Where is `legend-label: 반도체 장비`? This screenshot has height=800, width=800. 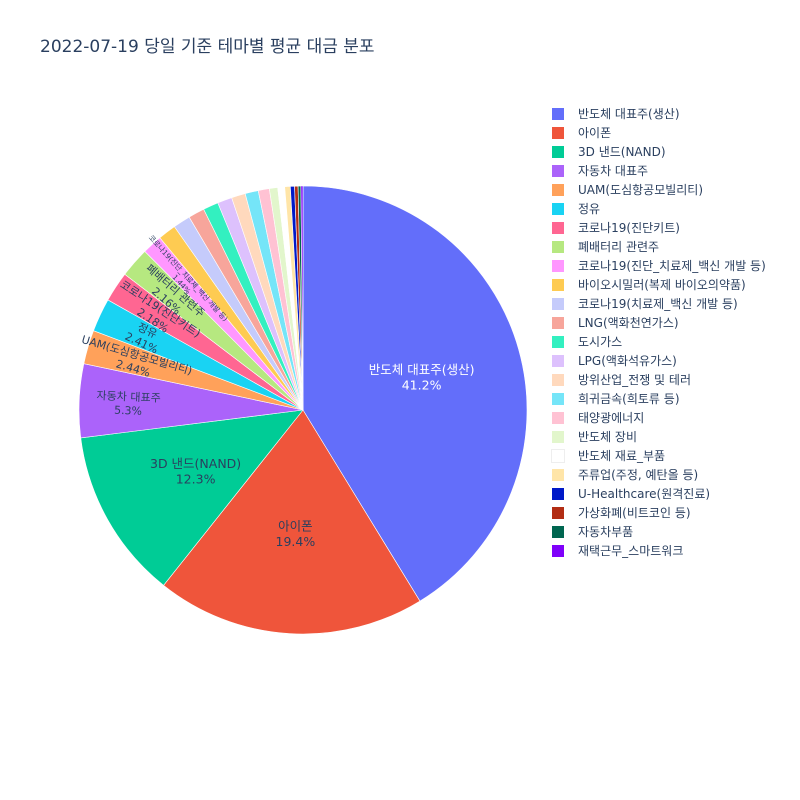 legend-label: 반도체 장비 is located at coordinates (608, 437).